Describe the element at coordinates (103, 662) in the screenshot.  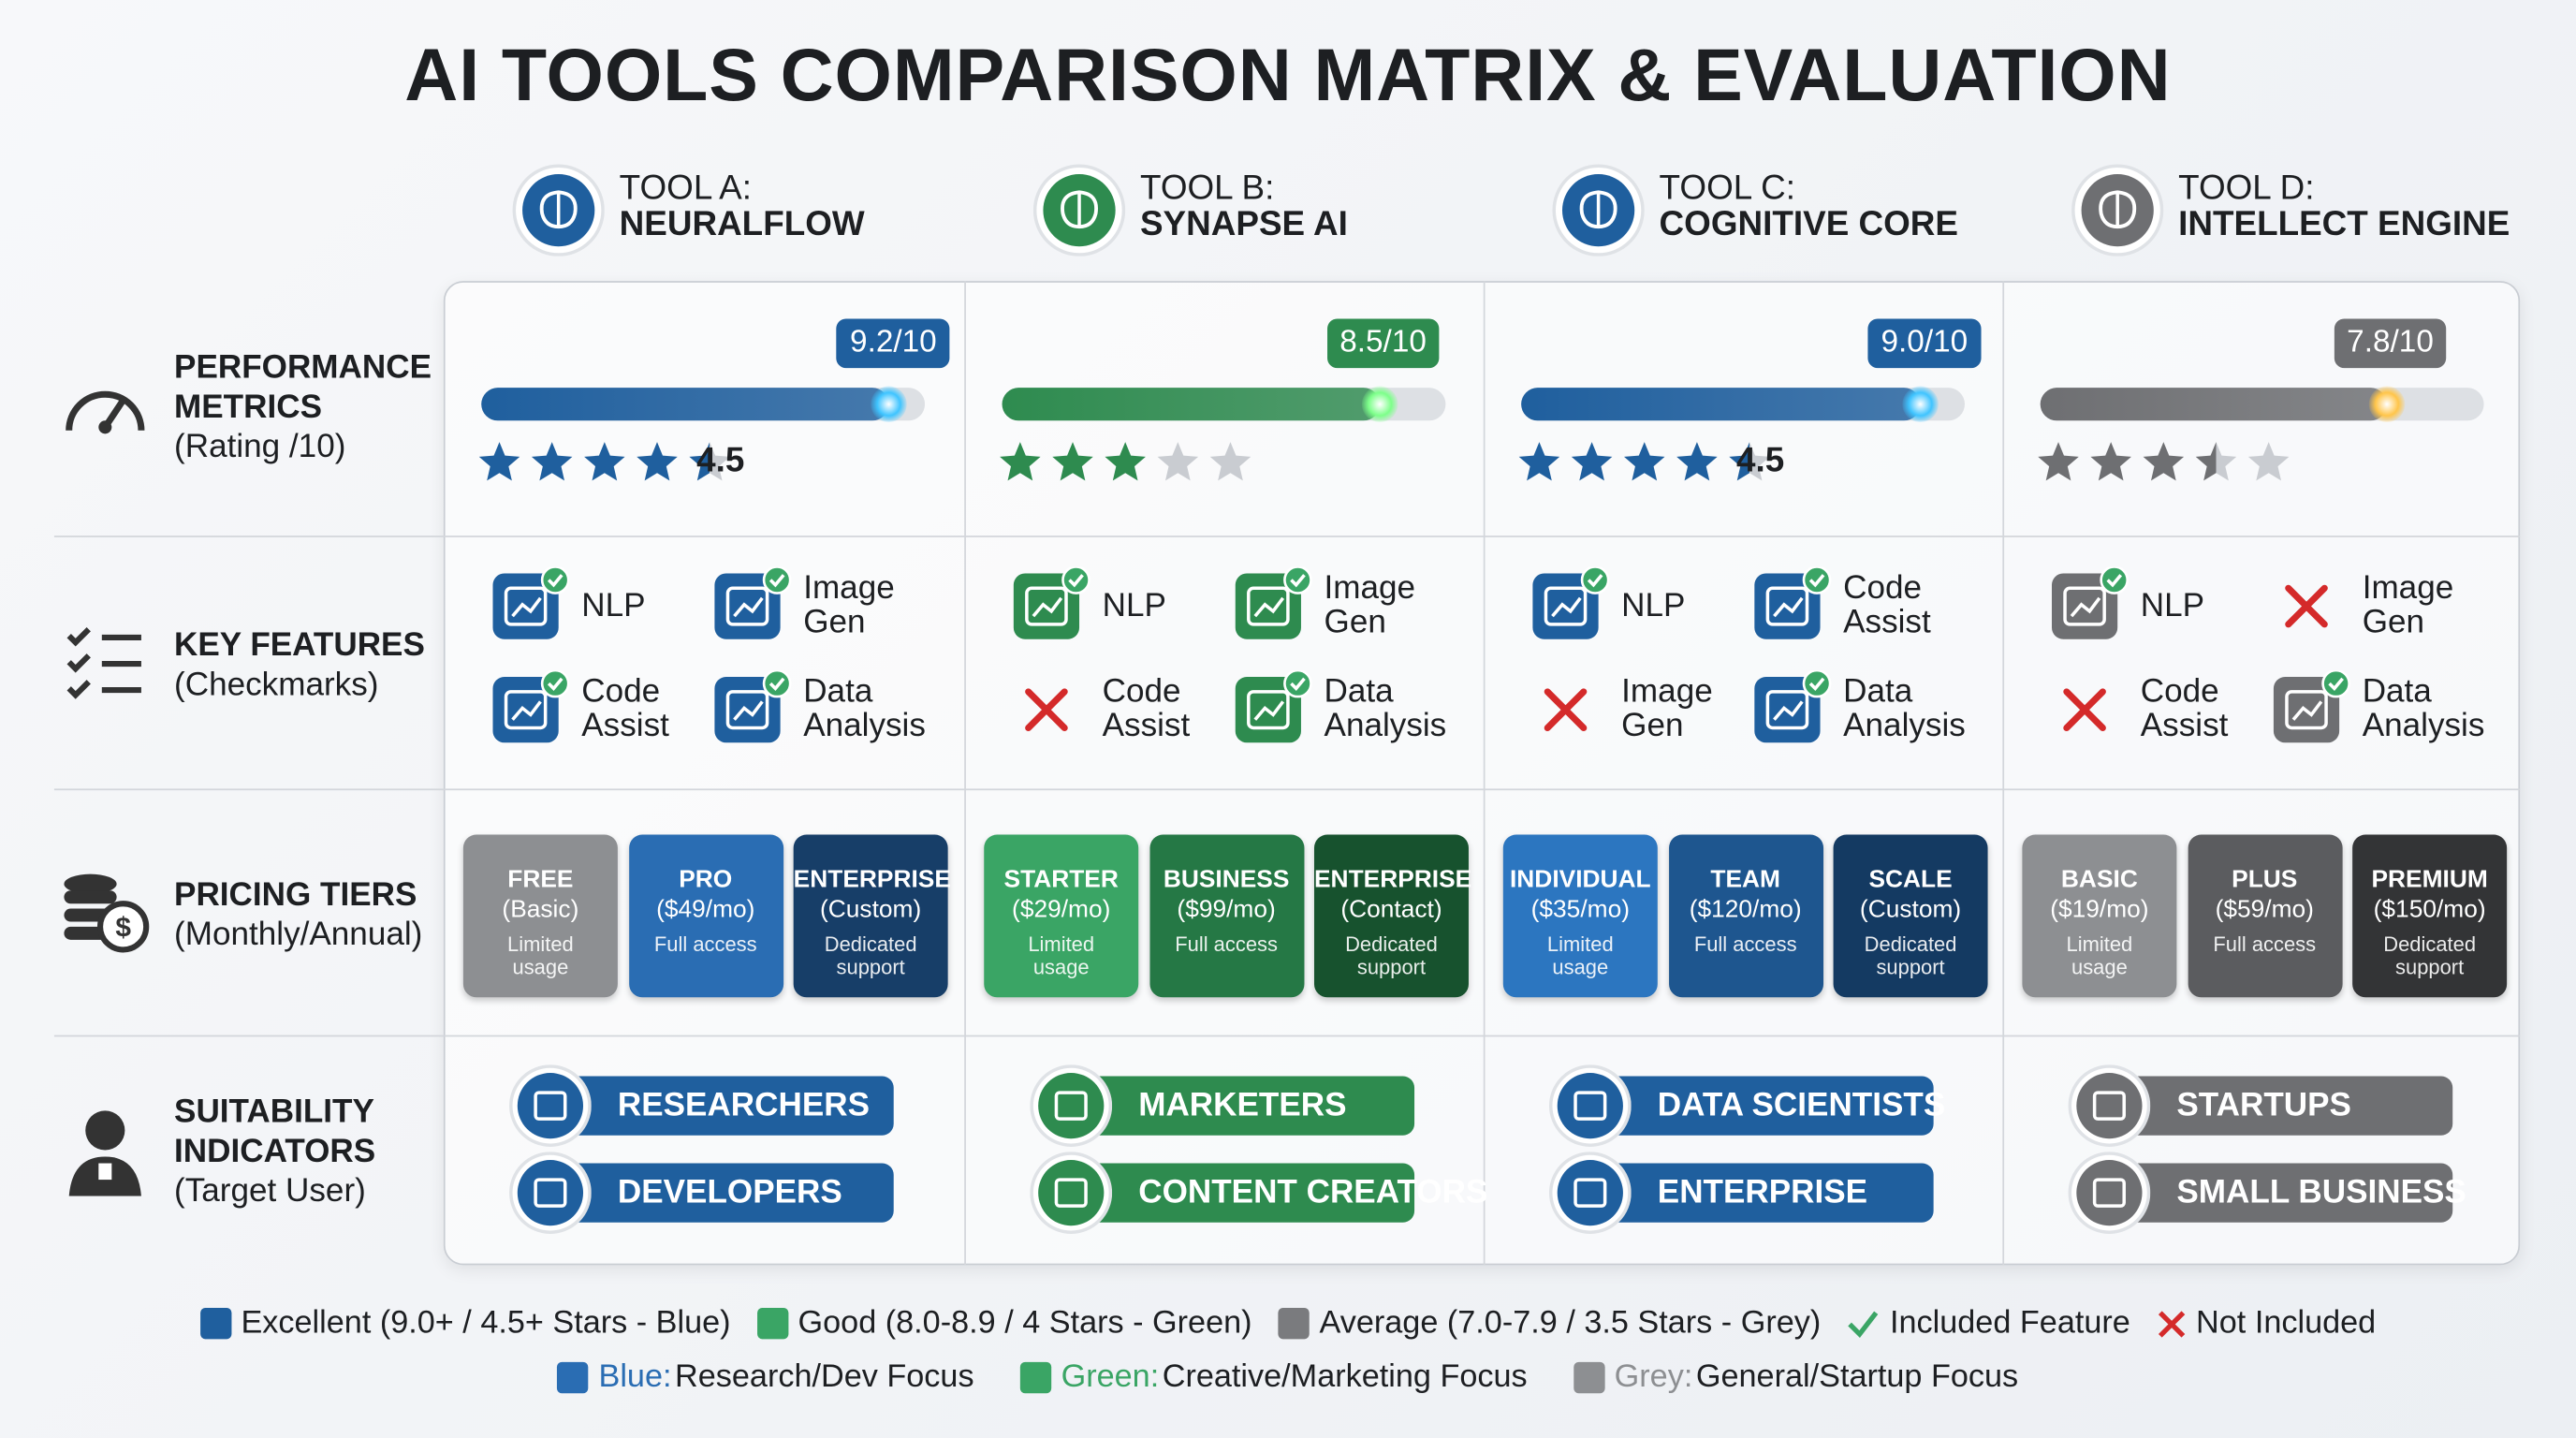
I see `checklist-icon` at that location.